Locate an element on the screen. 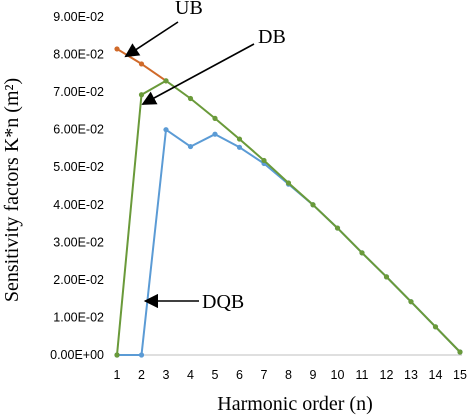 This screenshot has height=418, width=474. x-tick-label: 4 is located at coordinates (190, 375).